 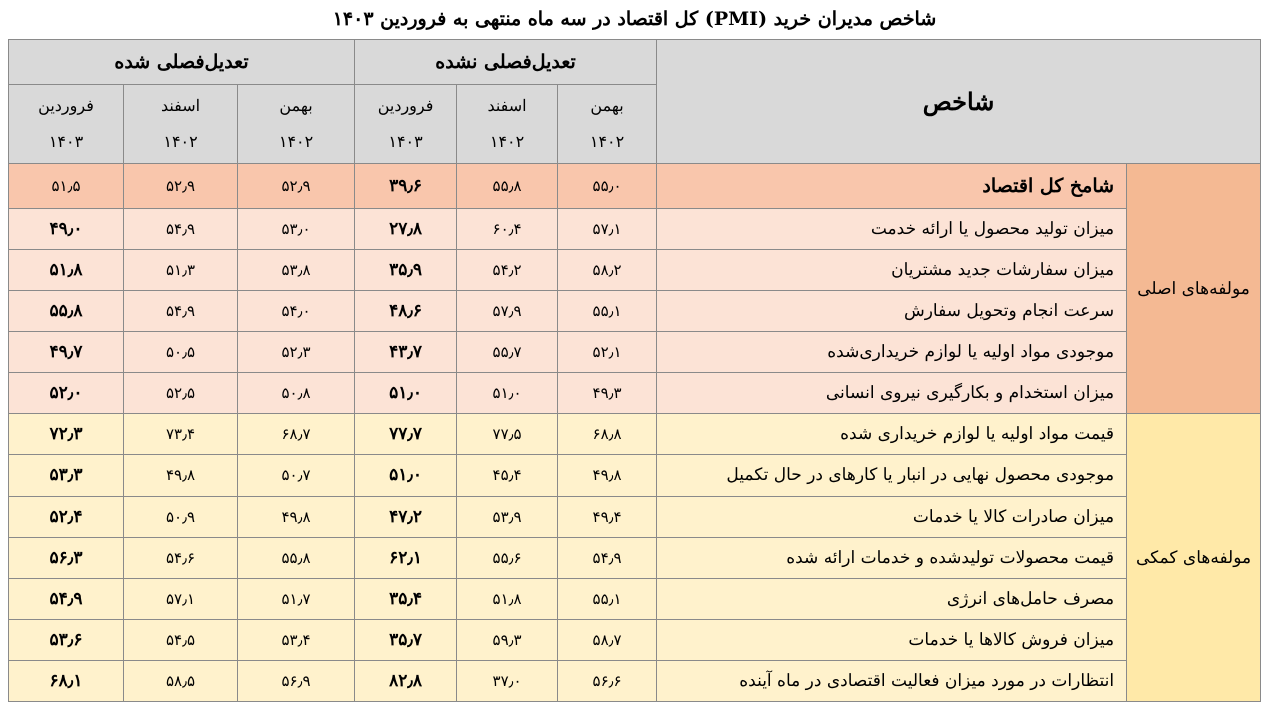 I want to click on row-label: میزان سفارشات جدید مشتریان, so click(x=892, y=270).